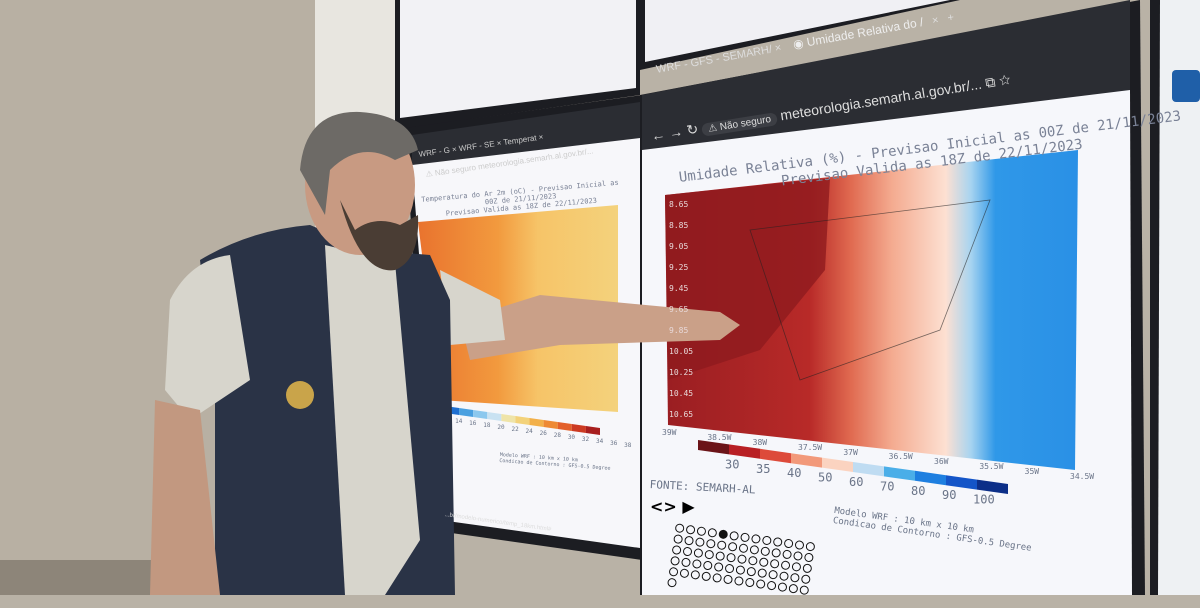  Describe the element at coordinates (688, 506) in the screenshot. I see `play-button: ▶` at that location.